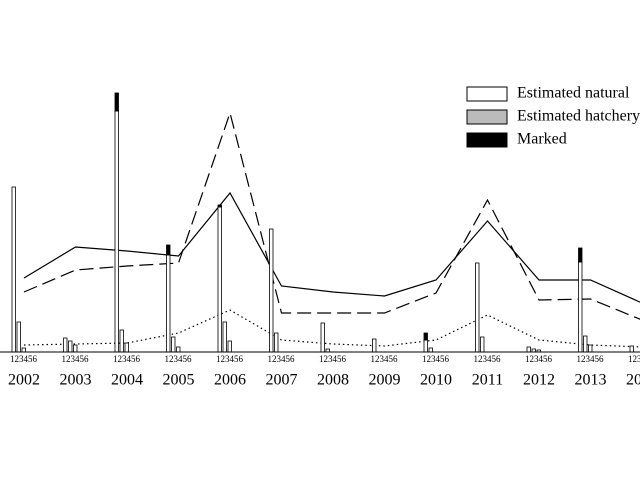  Describe the element at coordinates (487, 380) in the screenshot. I see `x-tick-label: 2011` at that location.